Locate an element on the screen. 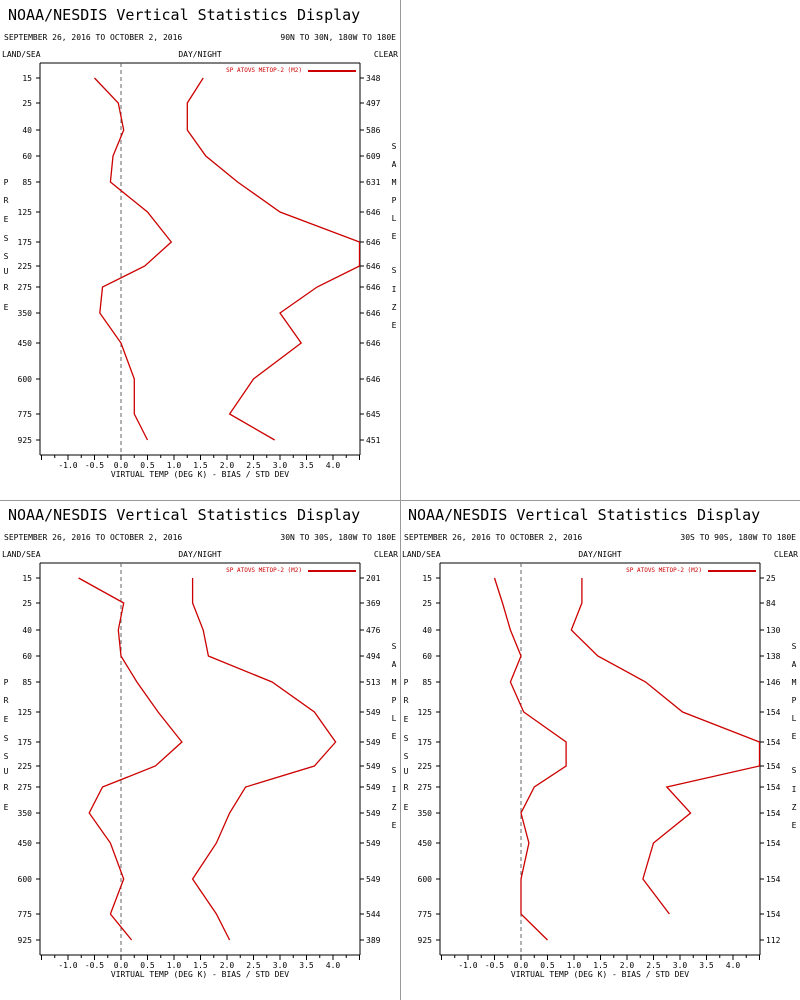  sample-size-label: 389 is located at coordinates (373, 940).